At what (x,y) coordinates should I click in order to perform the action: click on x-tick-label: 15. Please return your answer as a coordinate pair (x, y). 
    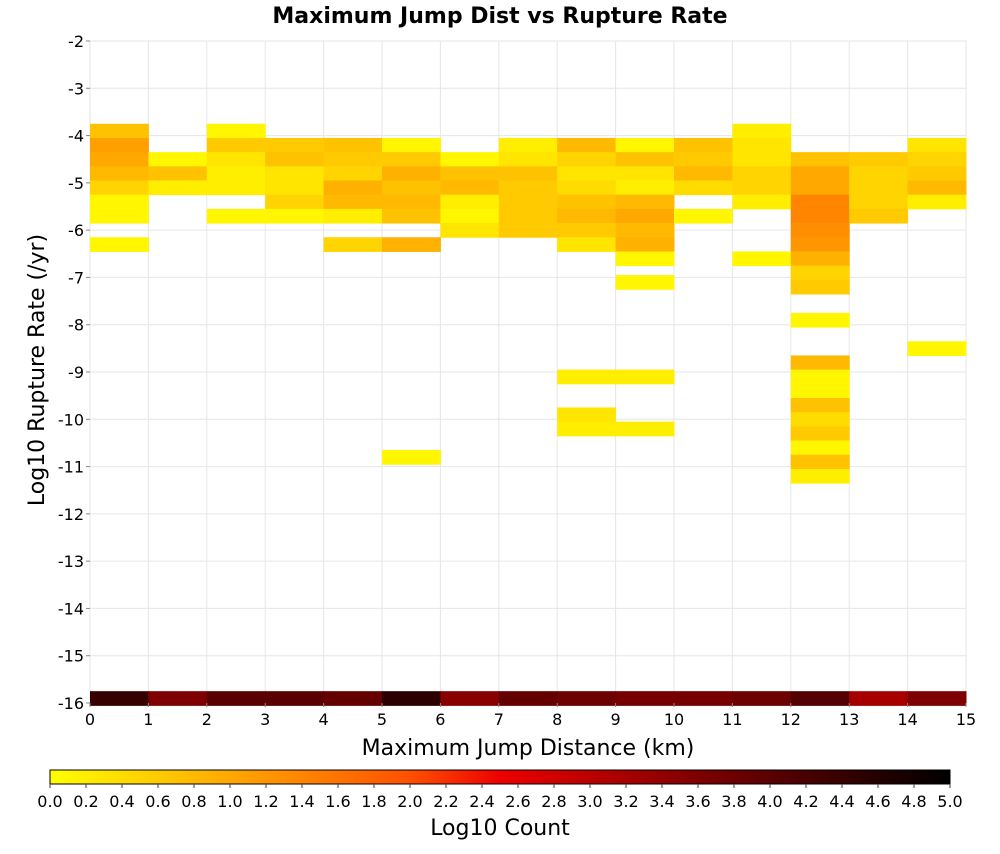
    Looking at the image, I should click on (966, 719).